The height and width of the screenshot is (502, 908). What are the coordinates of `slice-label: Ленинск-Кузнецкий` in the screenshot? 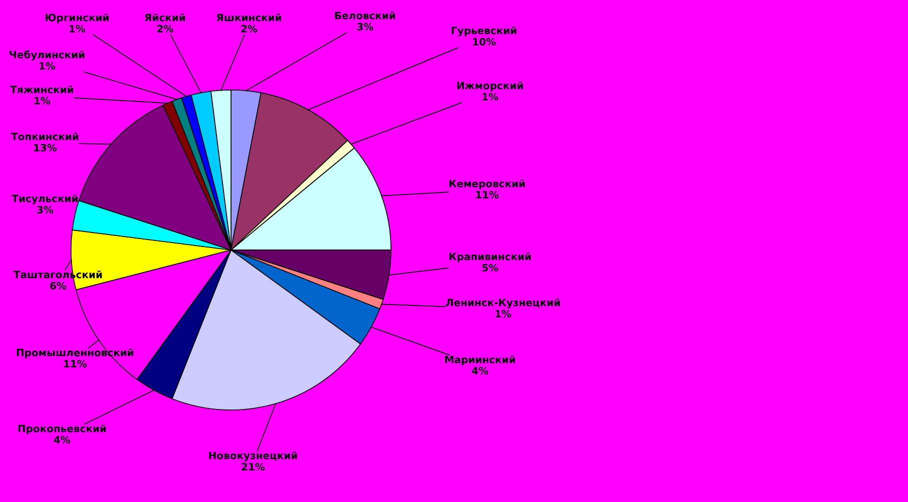 It's located at (503, 303).